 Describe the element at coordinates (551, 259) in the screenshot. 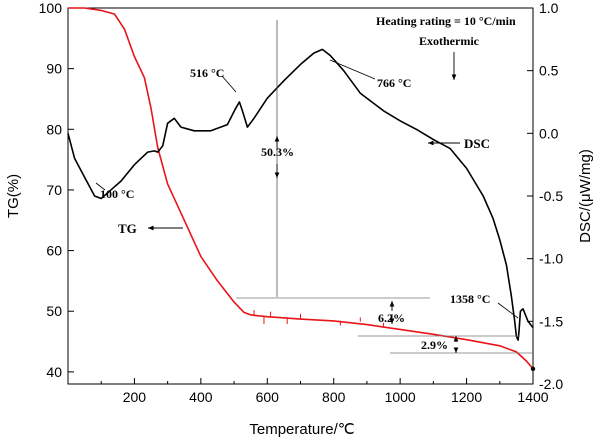

I see `y-right-tick-label: -1.0` at that location.